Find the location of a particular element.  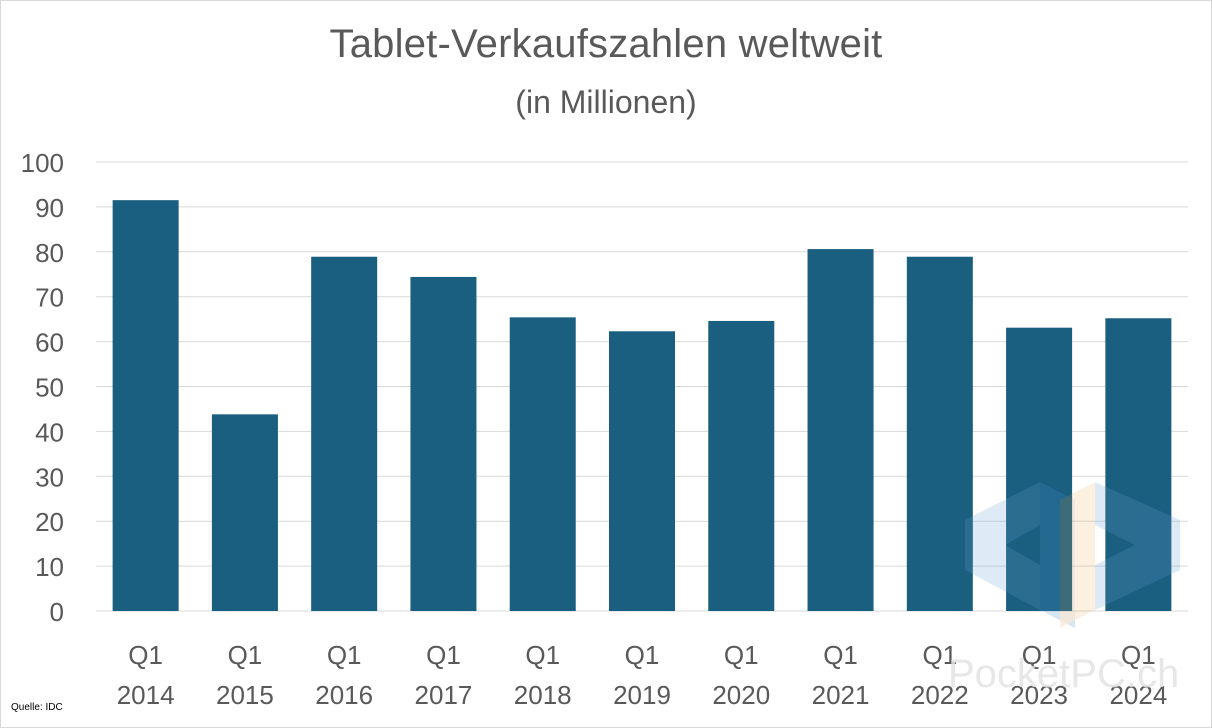

x-tick-label: 2021 is located at coordinates (841, 695).